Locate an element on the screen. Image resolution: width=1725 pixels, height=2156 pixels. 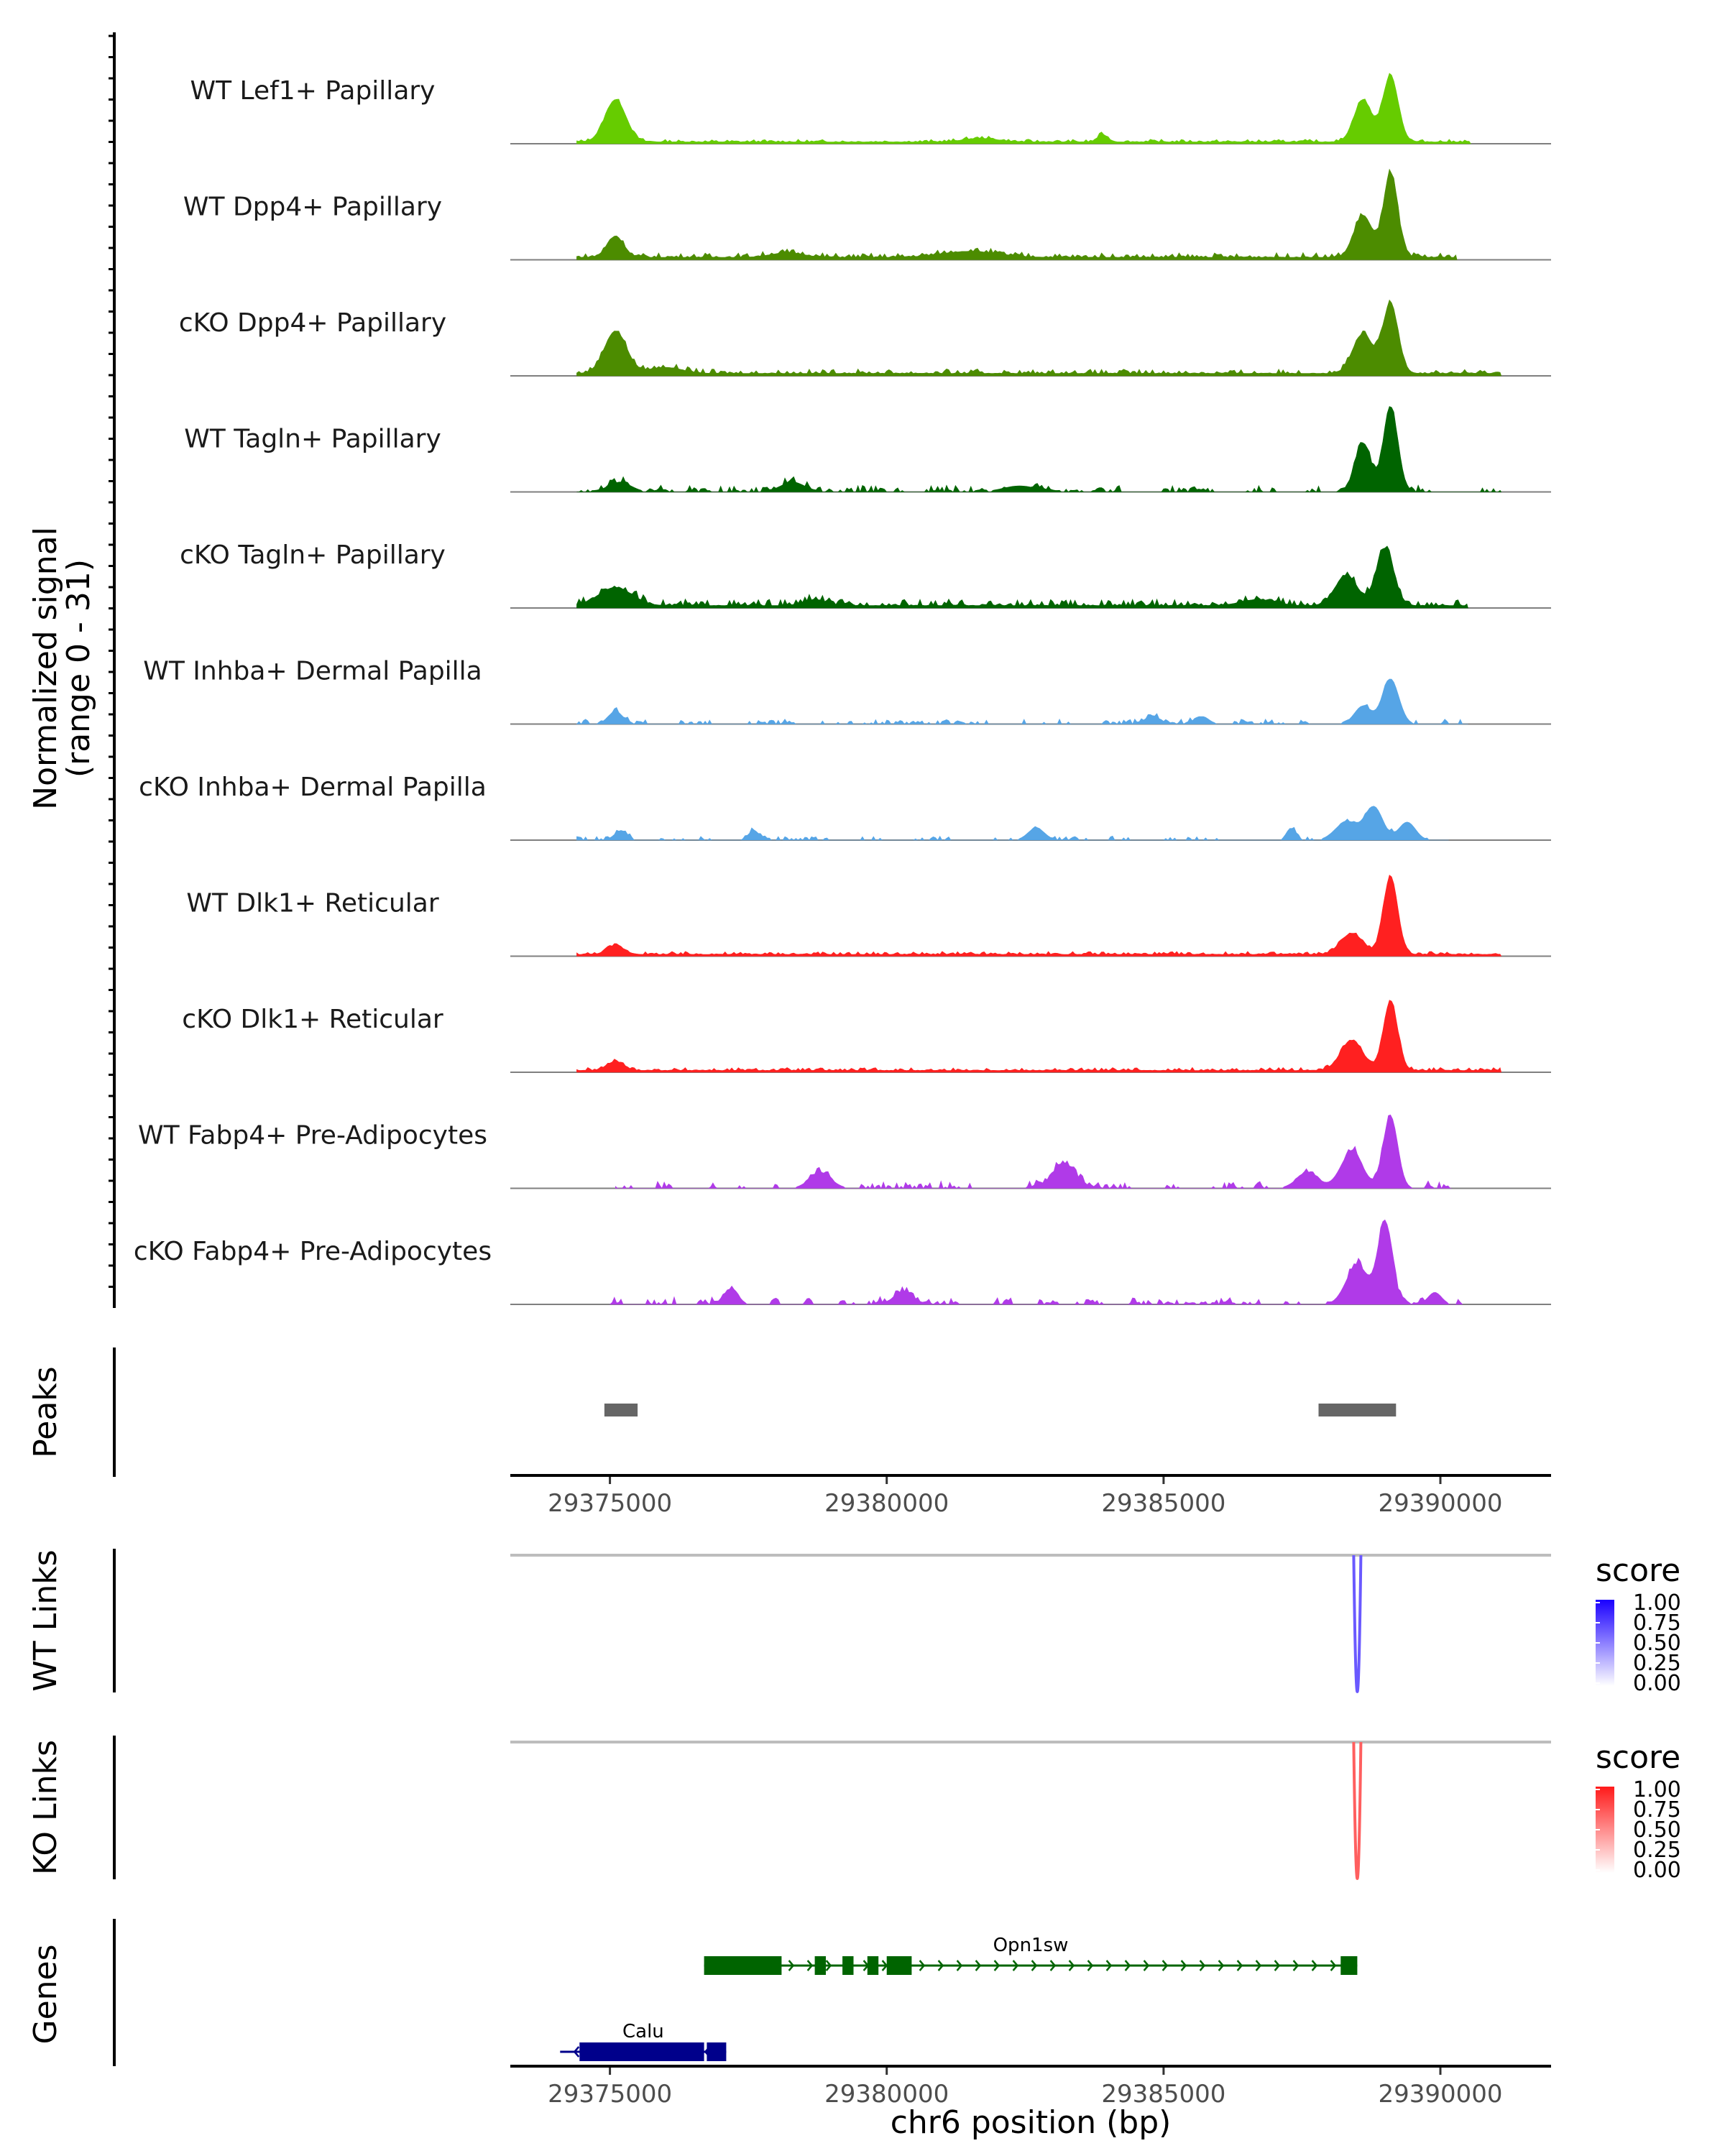
track-area-cko-inhba-dermal-papilla is located at coordinates (1012, 824).